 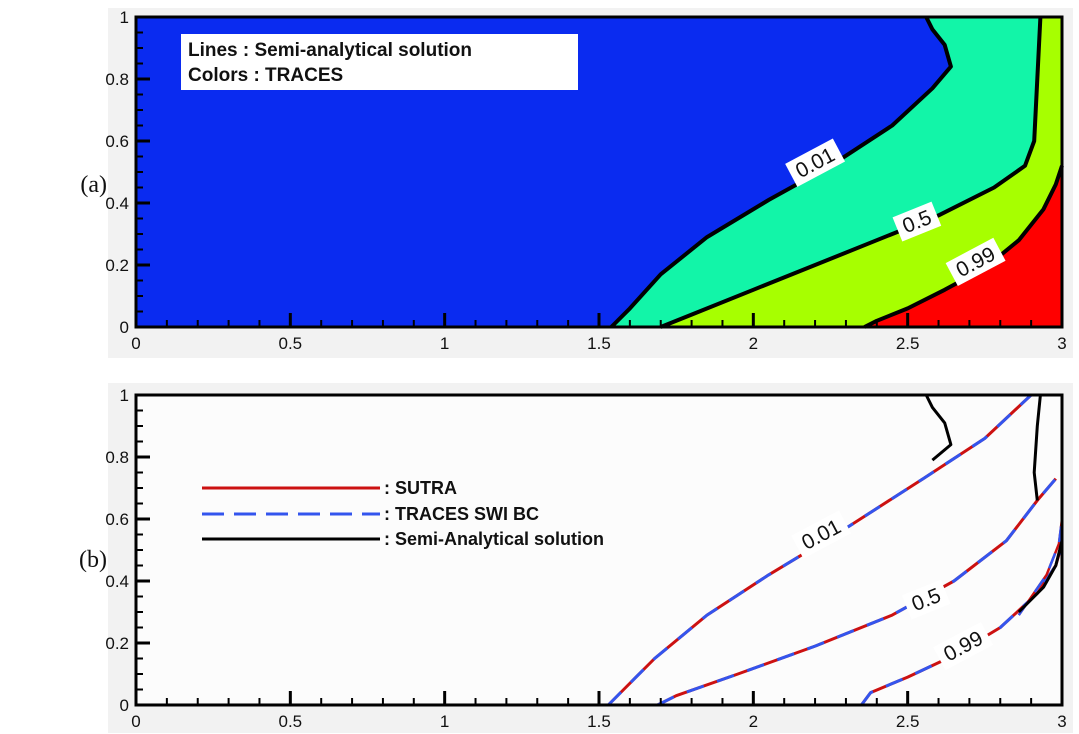 What do you see at coordinates (93, 560) in the screenshot?
I see `panel-b-label: (b)` at bounding box center [93, 560].